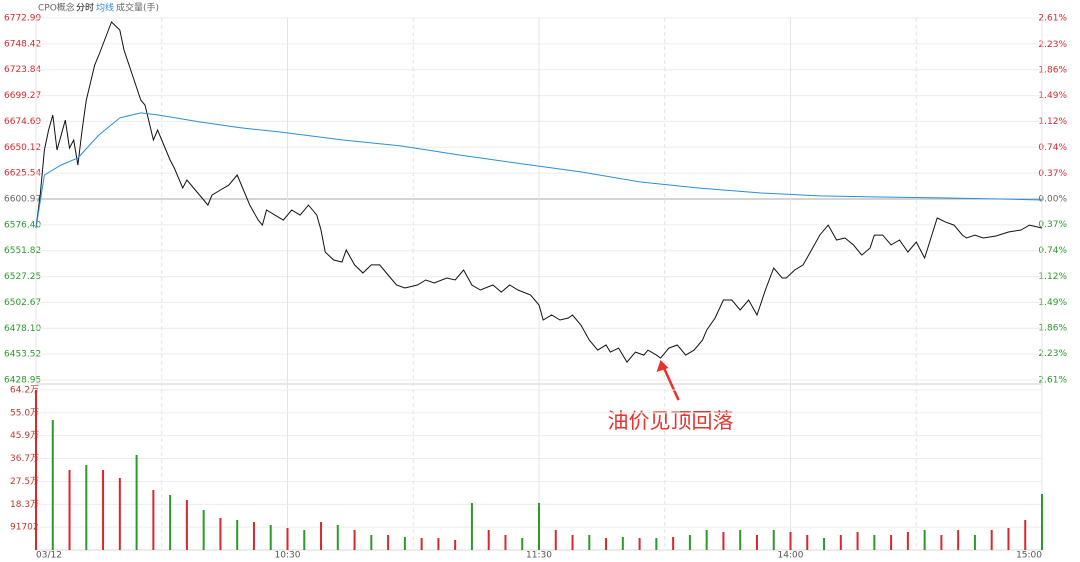  Describe the element at coordinates (22, 225) in the screenshot. I see `y-tick-label: 6576.40` at that location.